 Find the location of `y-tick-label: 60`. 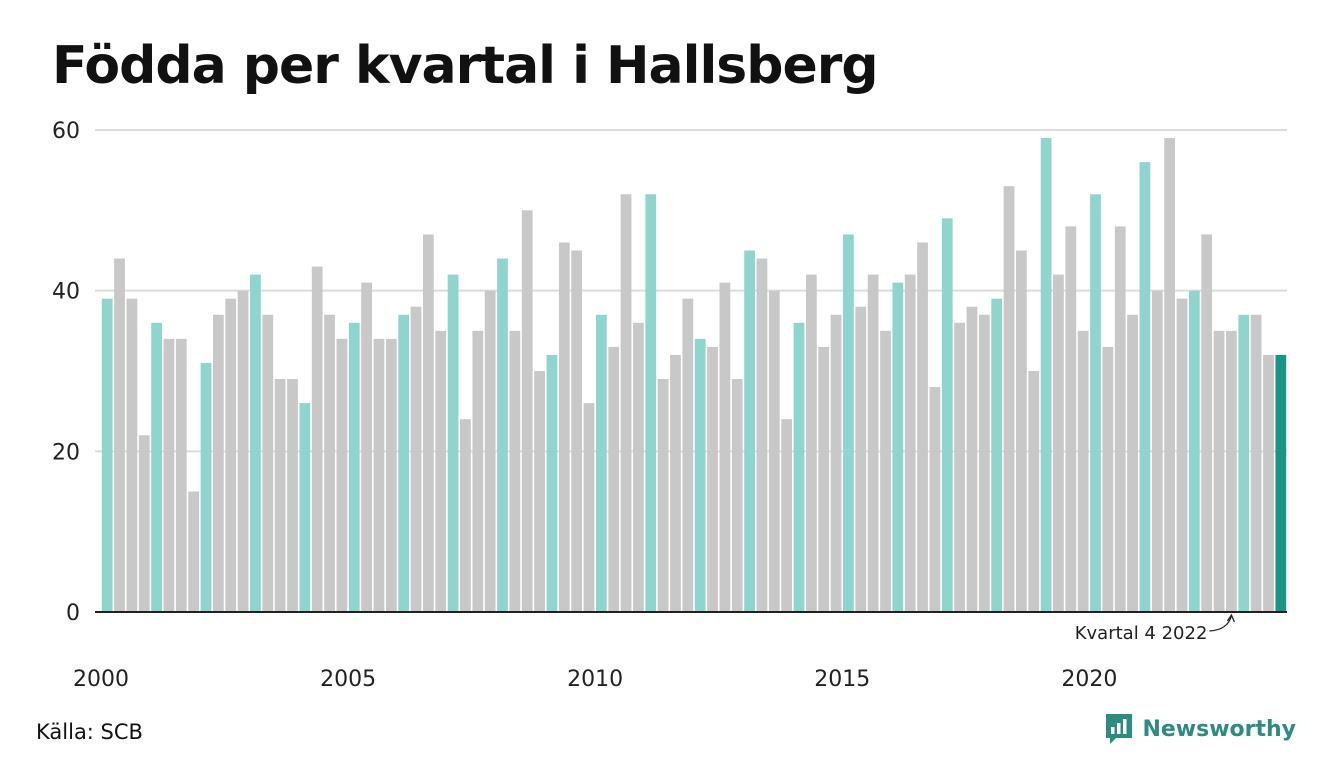

y-tick-label: 60 is located at coordinates (66, 131).